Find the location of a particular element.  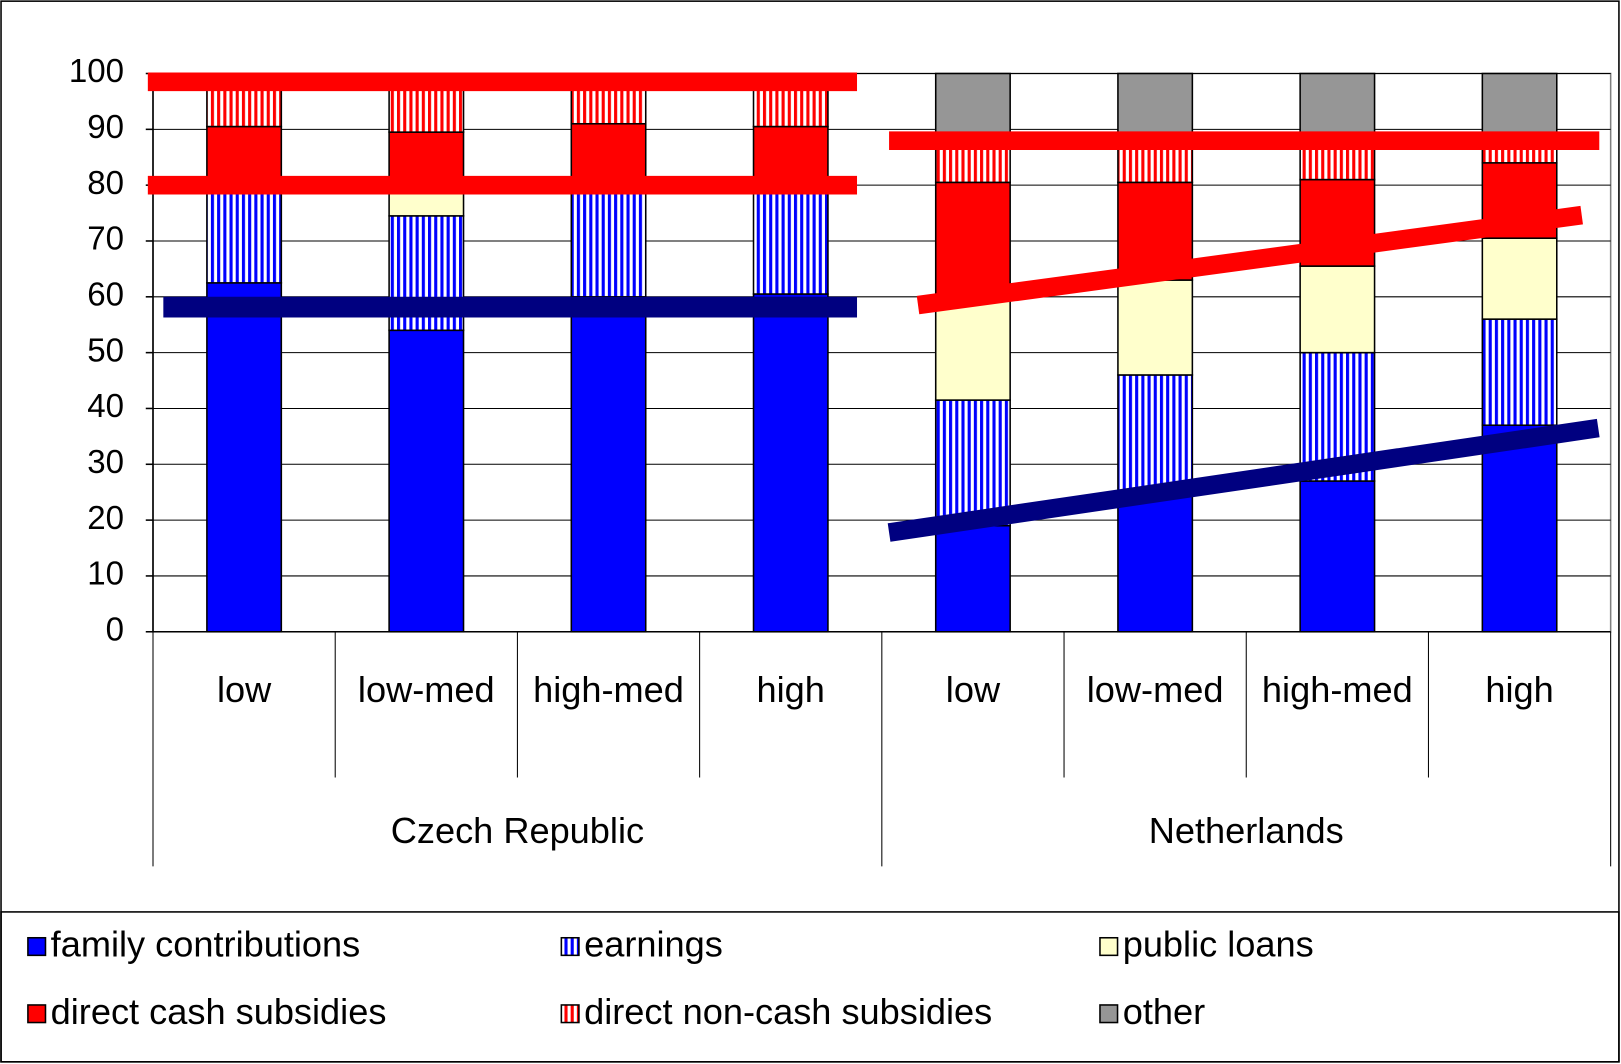

legend-label: public loans is located at coordinates (1218, 944).